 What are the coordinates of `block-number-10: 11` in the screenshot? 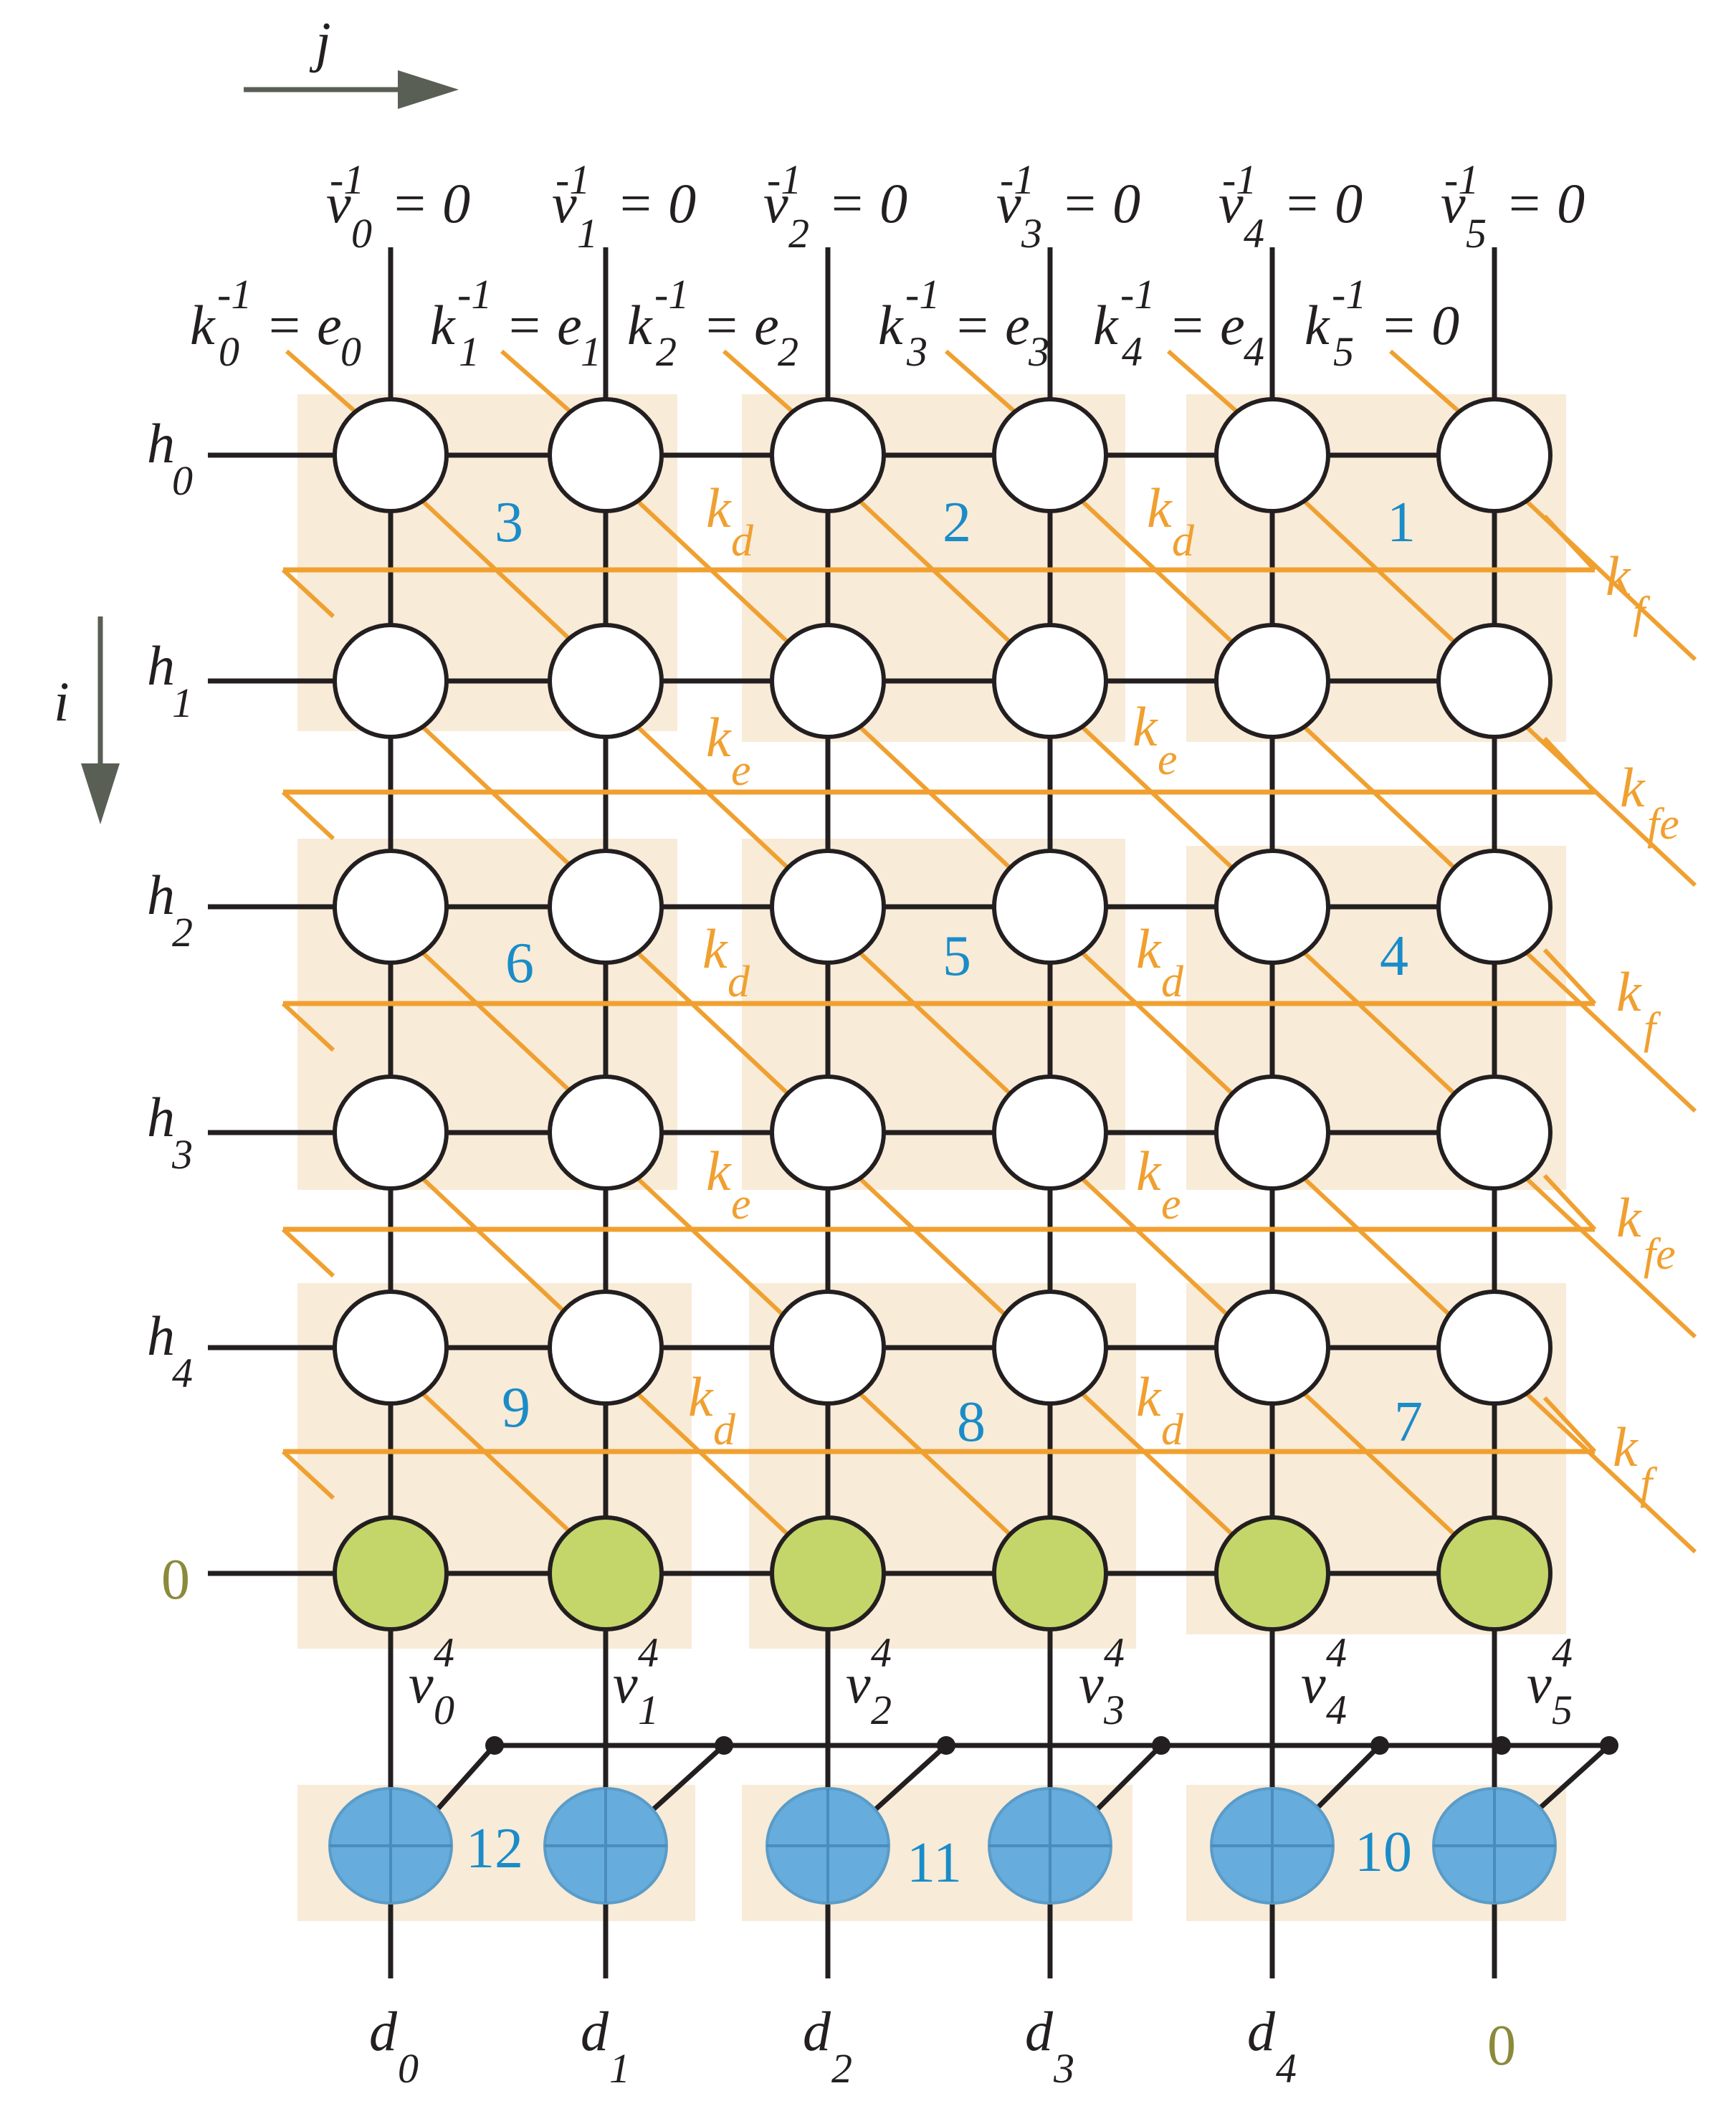 It's located at (934, 1863).